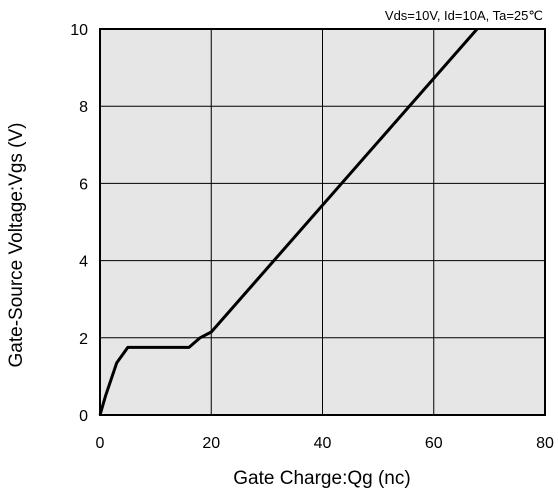 This screenshot has height=497, width=558. What do you see at coordinates (16, 244) in the screenshot?
I see `y-axis-label: Gate-Source Voltage:Vgs (V)` at bounding box center [16, 244].